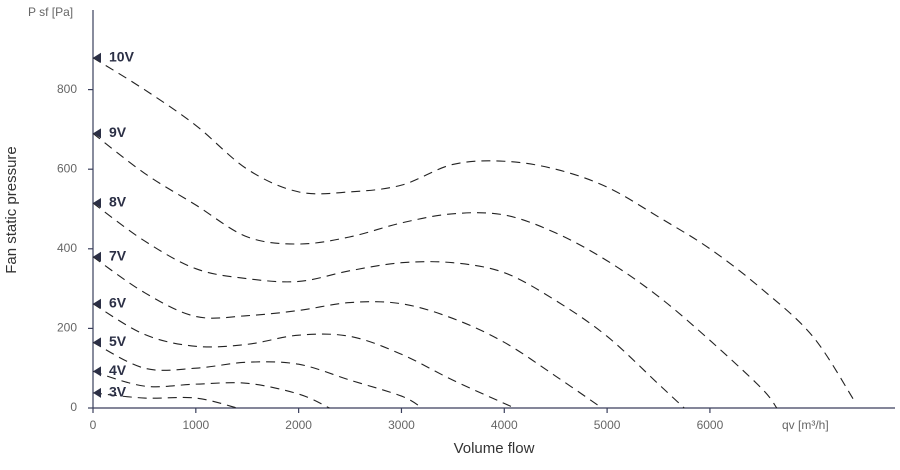 Image resolution: width=900 pixels, height=470 pixels. I want to click on y-tick-label: 200, so click(67, 328).